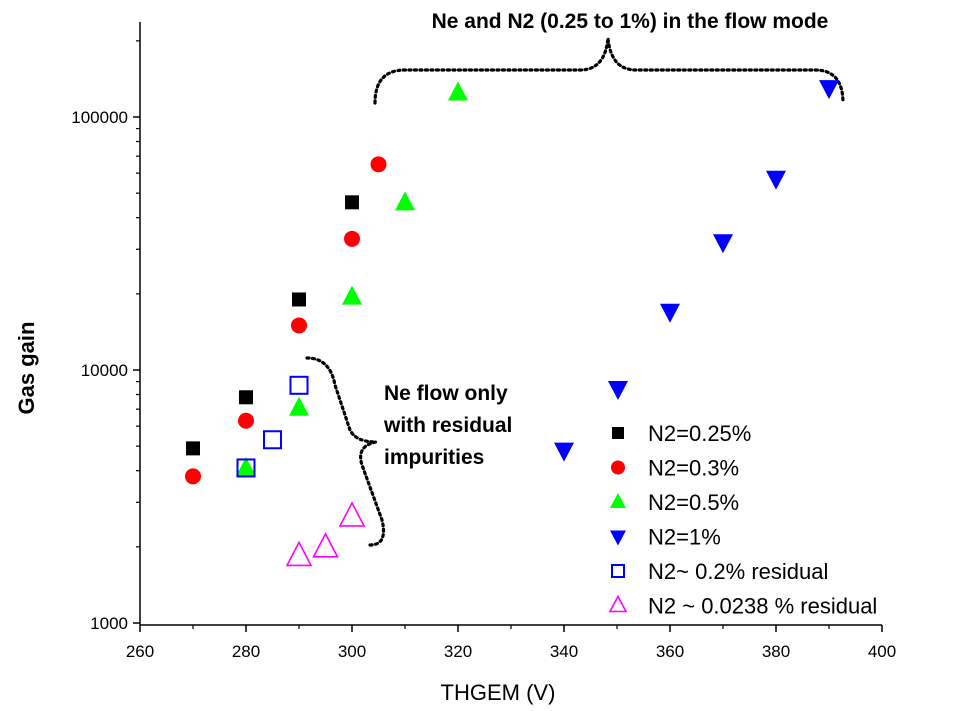 This screenshot has height=711, width=960. Describe the element at coordinates (670, 651) in the screenshot. I see `x-tick-label: 360` at that location.